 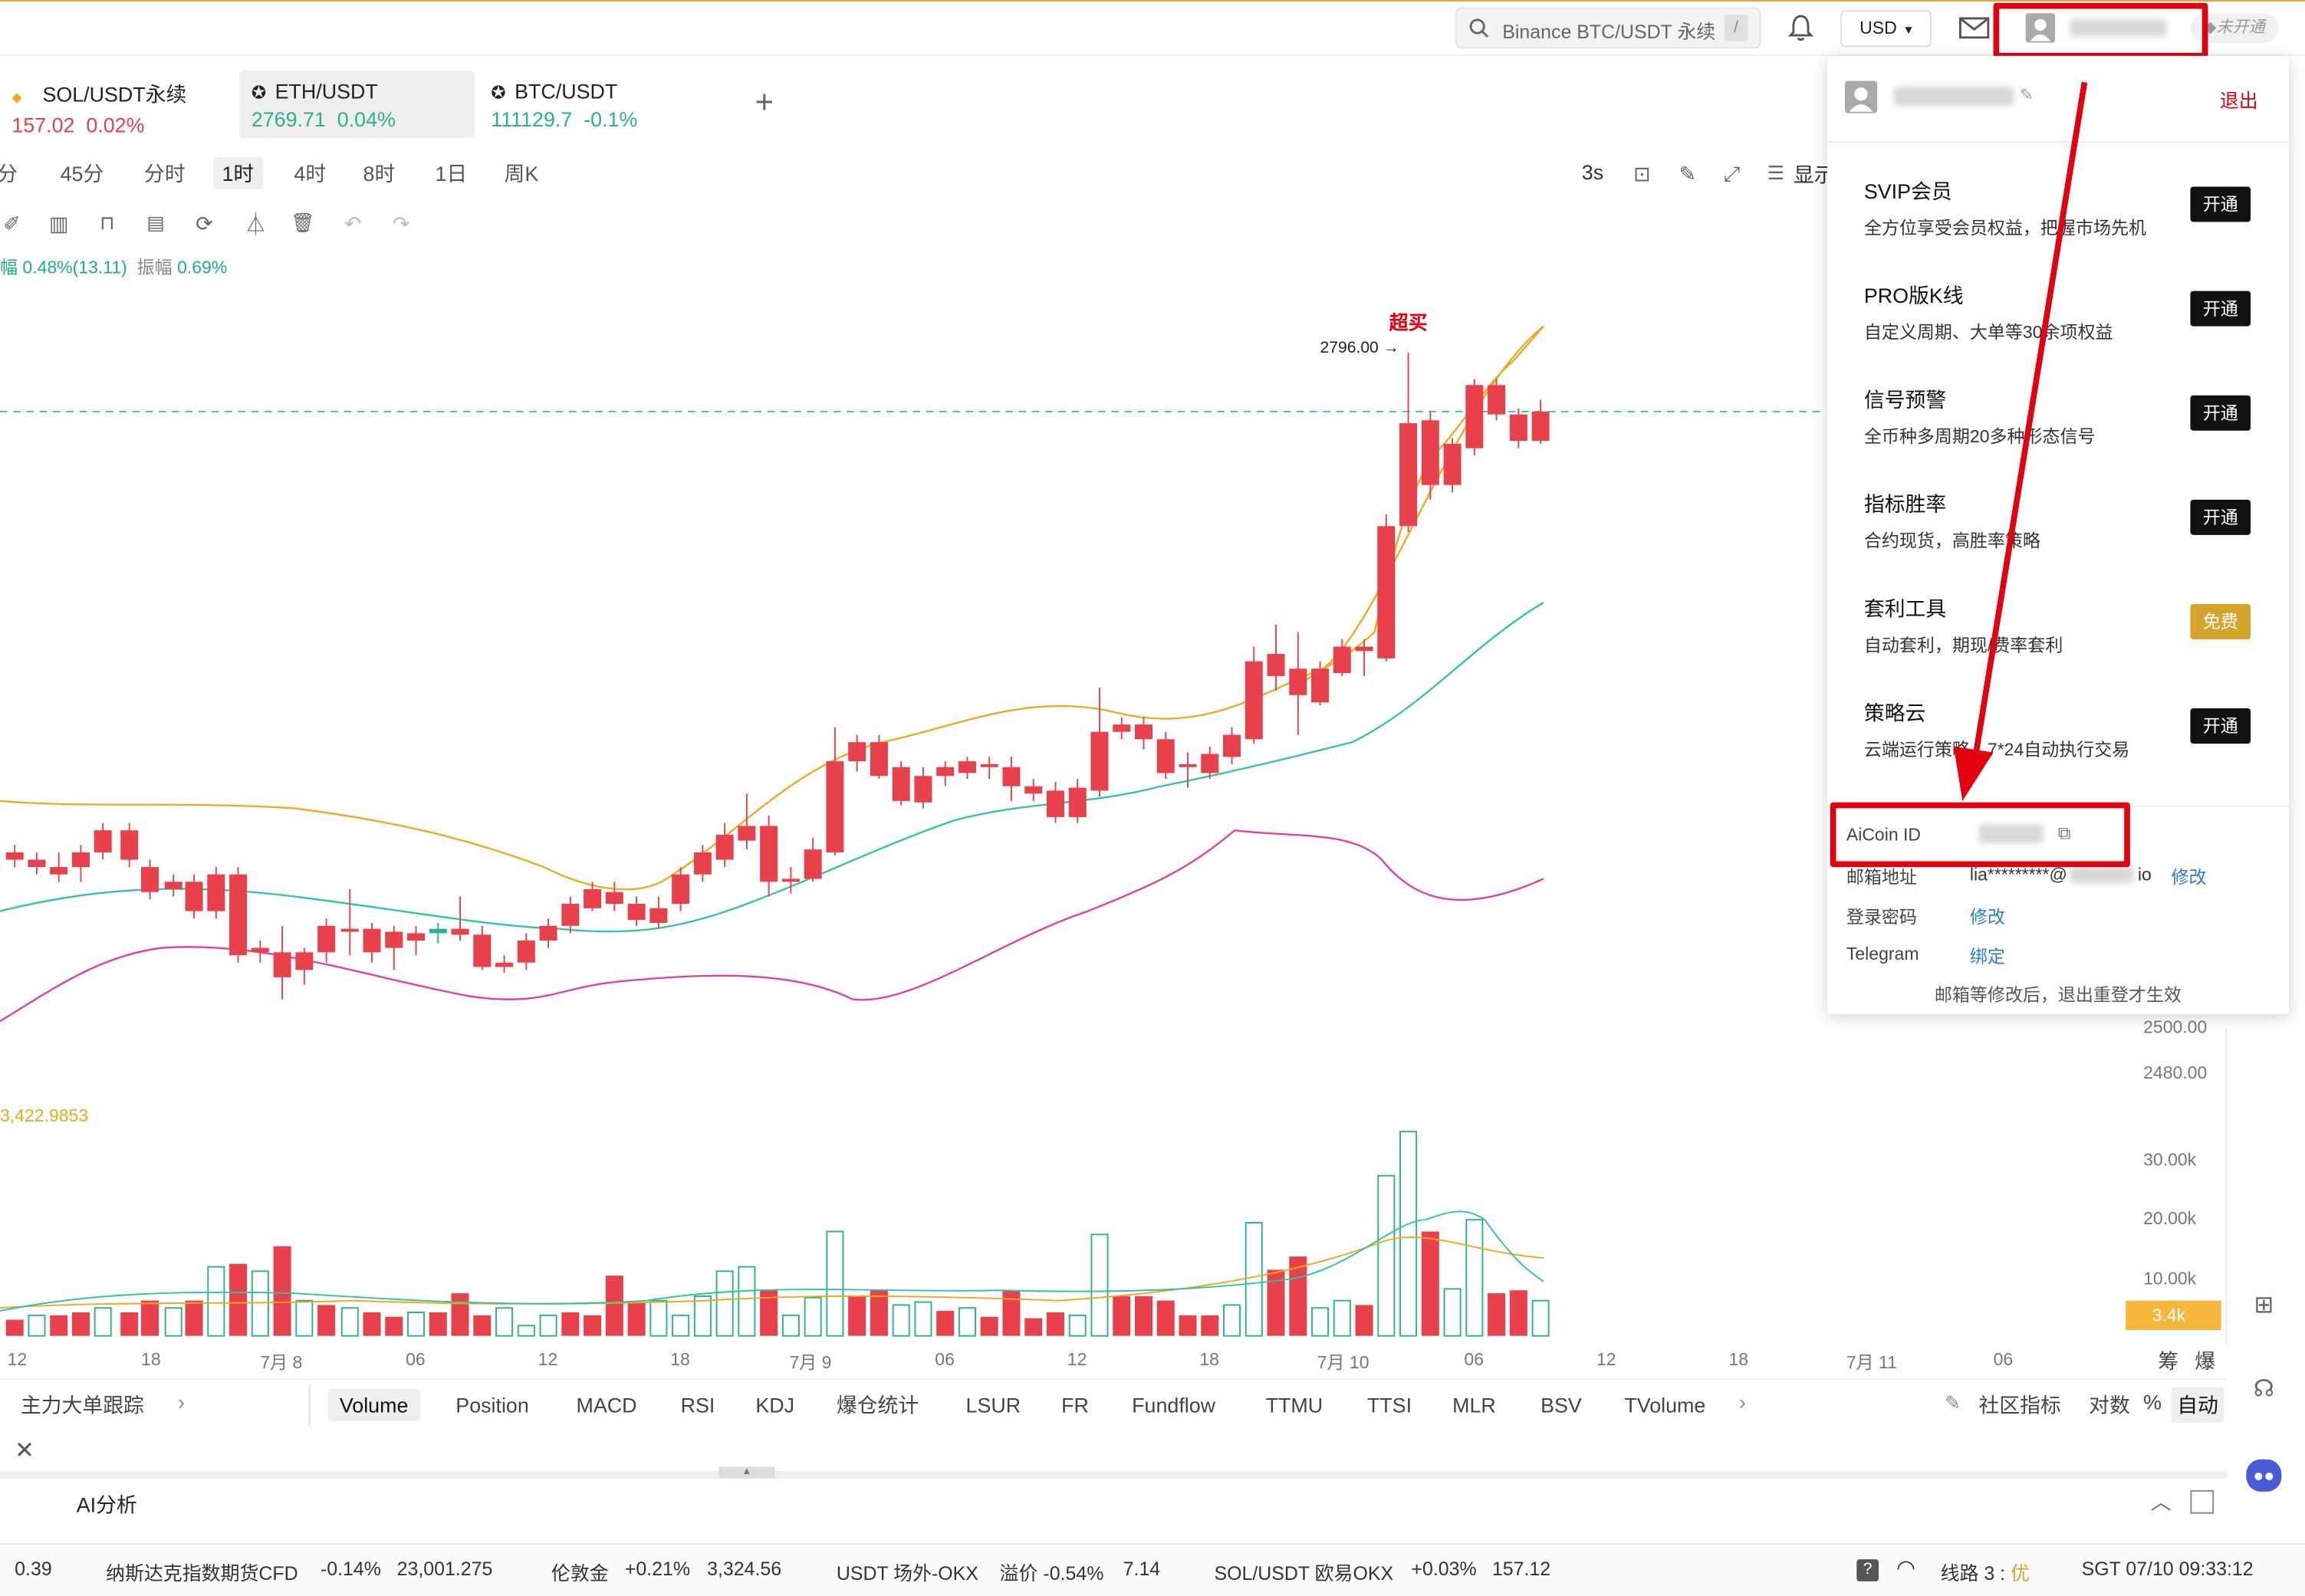 I want to click on robot-icon: ●●, so click(x=2264, y=1475).